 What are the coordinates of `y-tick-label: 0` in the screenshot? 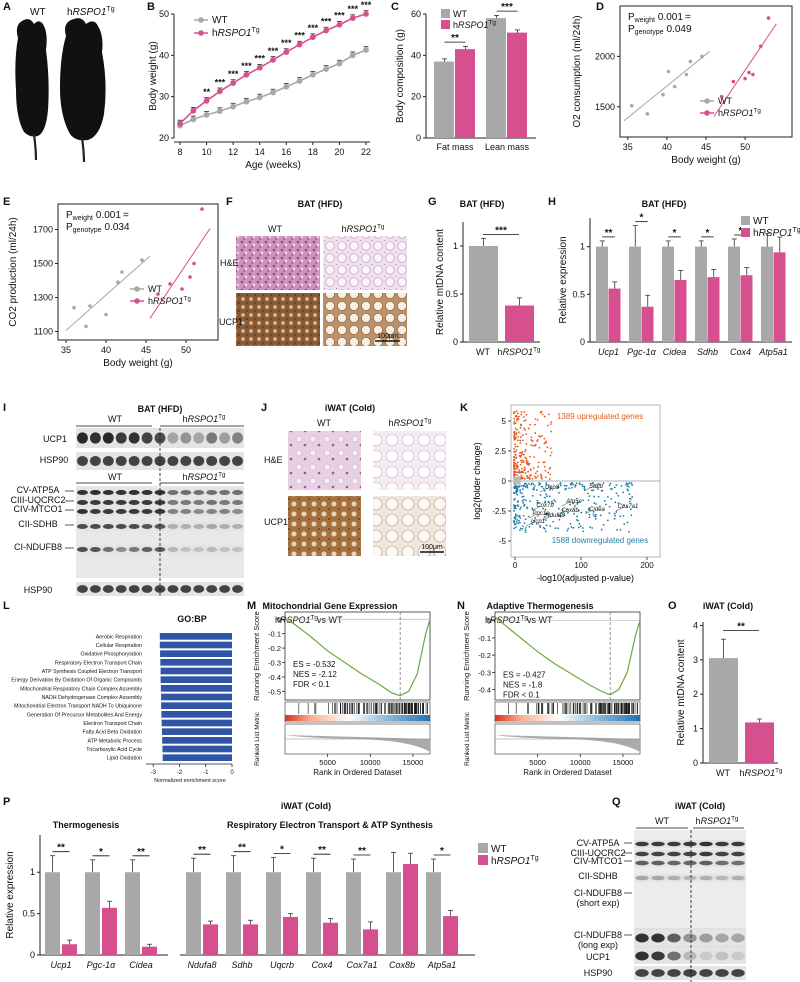 It's located at (489, 621).